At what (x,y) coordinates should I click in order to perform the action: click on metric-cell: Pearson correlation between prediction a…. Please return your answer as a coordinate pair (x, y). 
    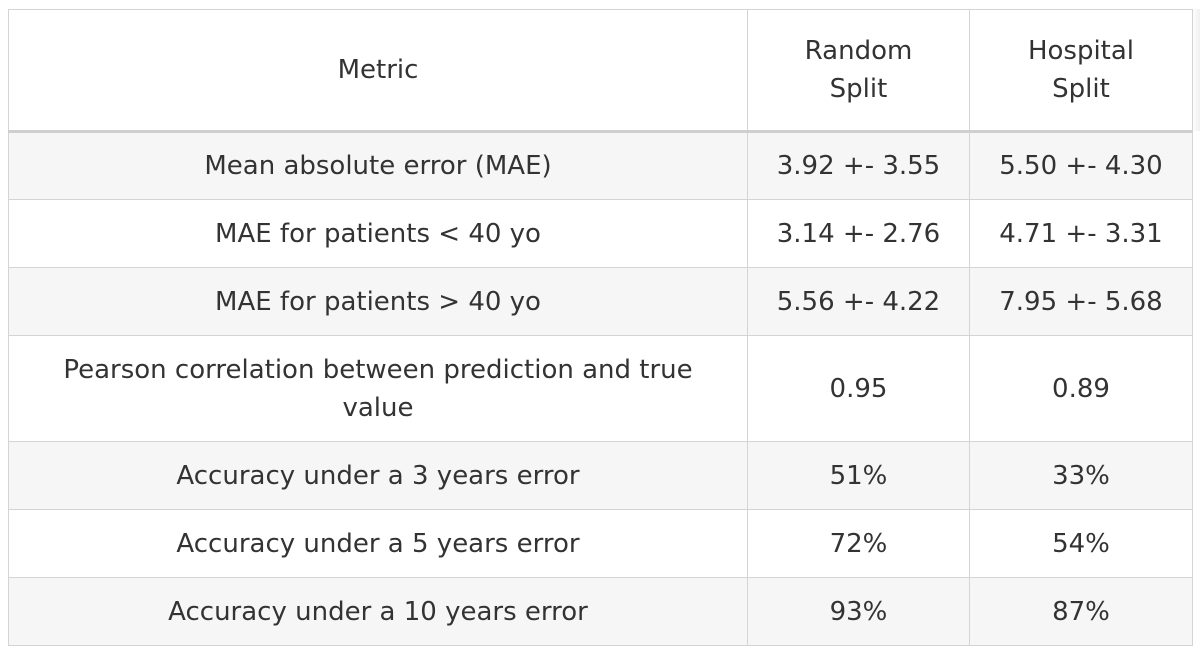
    Looking at the image, I should click on (378, 388).